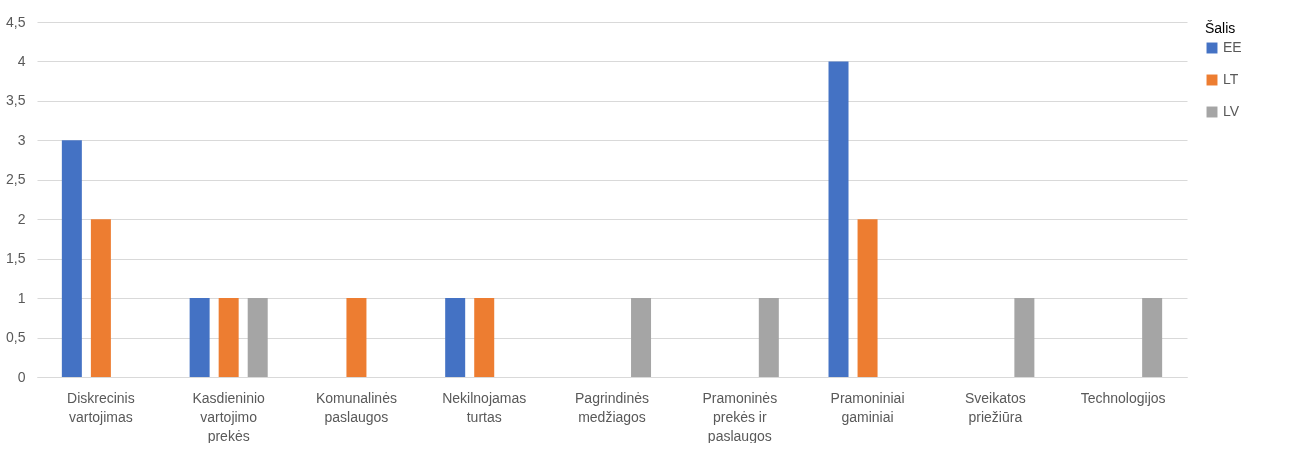 The height and width of the screenshot is (455, 1291). What do you see at coordinates (612, 407) in the screenshot?
I see `x-tick-label: Pagrindinės medžiagos` at bounding box center [612, 407].